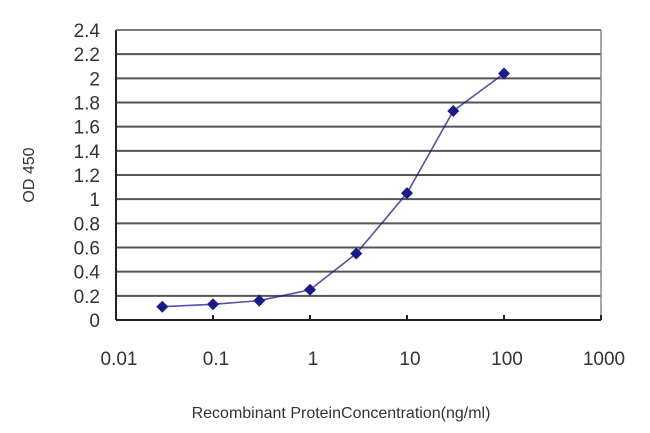 The image size is (650, 433). Describe the element at coordinates (604, 359) in the screenshot. I see `x-tick-label: 1000` at that location.